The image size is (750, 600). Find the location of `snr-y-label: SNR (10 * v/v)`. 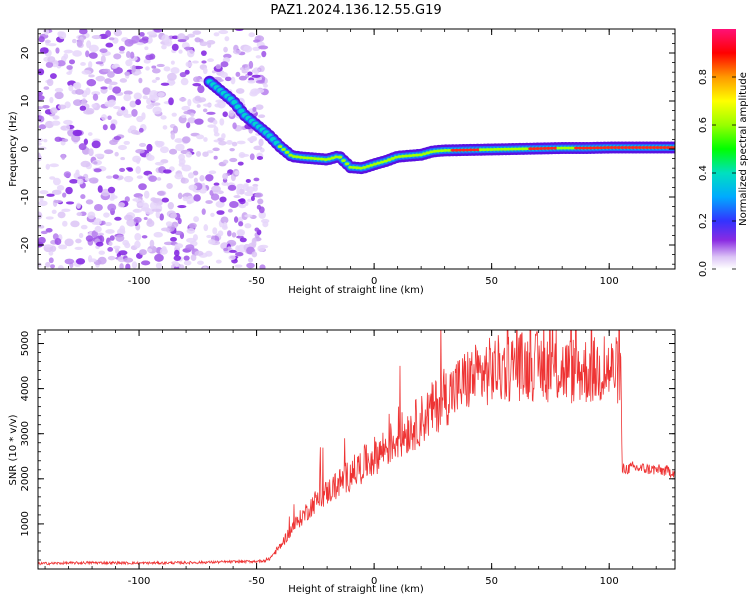

snr-y-label: SNR (10 * v/v) is located at coordinates (13, 449).